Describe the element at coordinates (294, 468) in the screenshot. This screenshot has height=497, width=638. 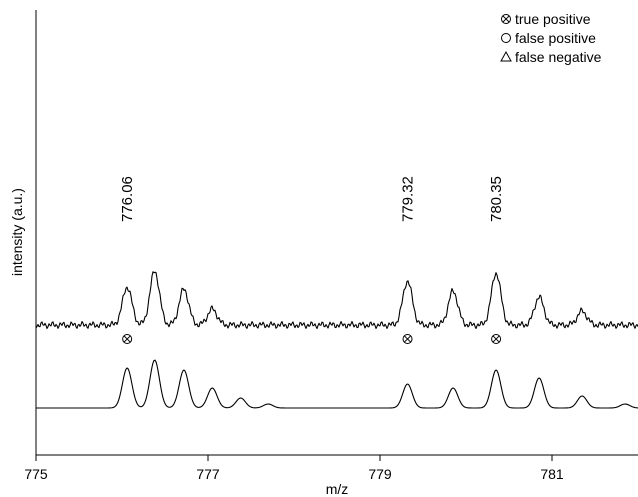
I see `x-axis-ticks: 775 777 779 781` at that location.